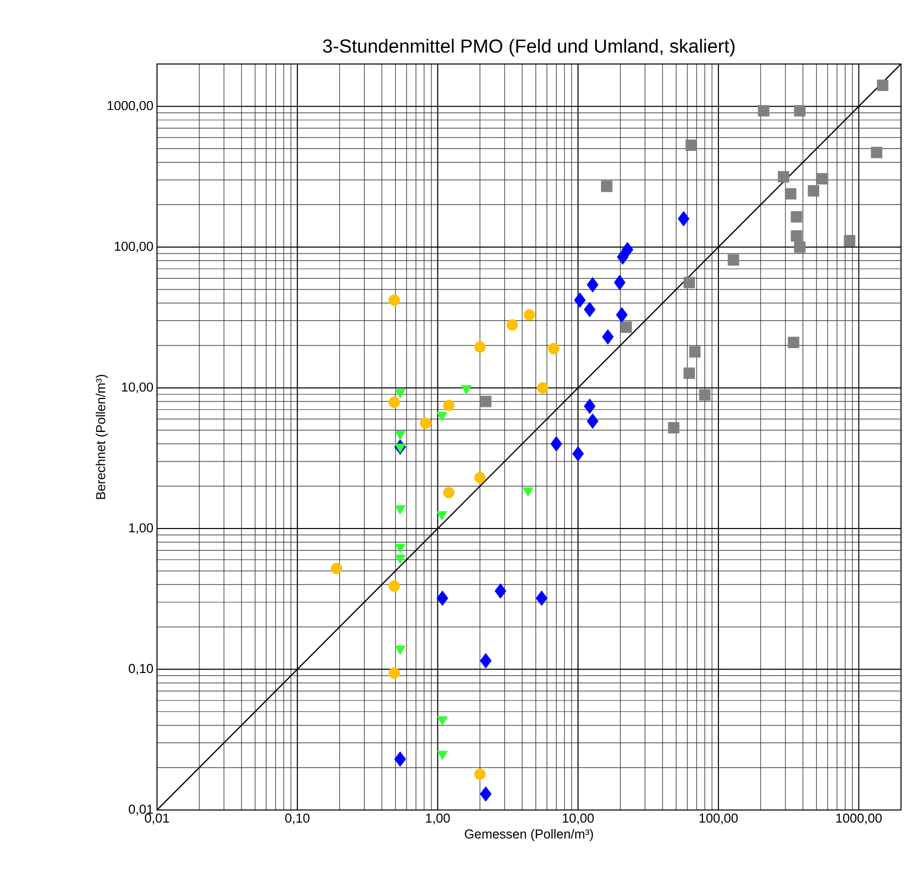  I want to click on x-tick-label: 1000,00, so click(859, 819).